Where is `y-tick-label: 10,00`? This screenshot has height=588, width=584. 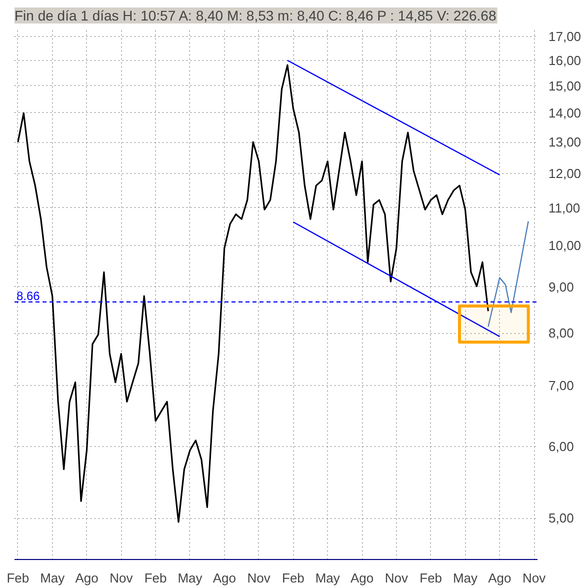 y-tick-label: 10,00 is located at coordinates (565, 245).